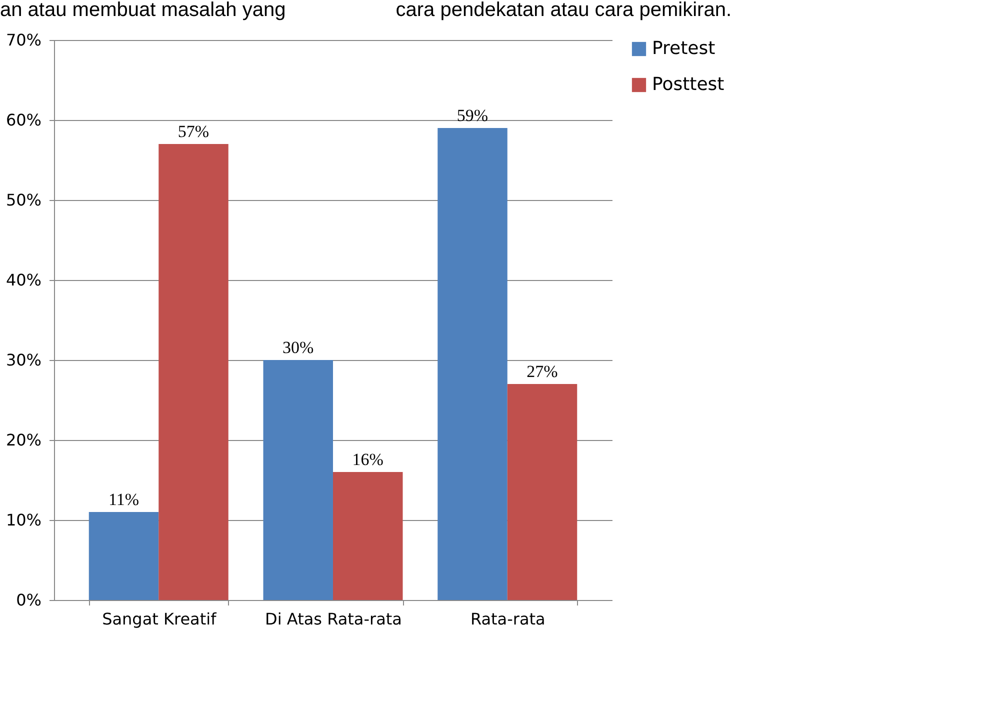 The height and width of the screenshot is (721, 988). I want to click on y-tick-label: 10%, so click(24, 520).